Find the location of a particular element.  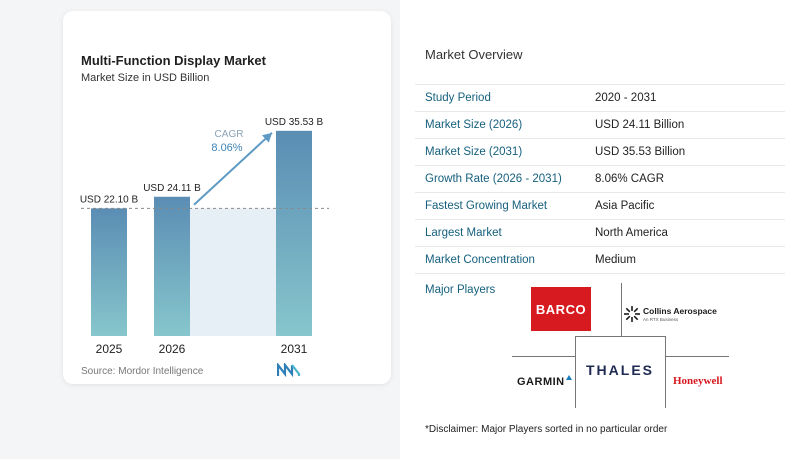

overview-row-value: Asia Pacific is located at coordinates (690, 206).